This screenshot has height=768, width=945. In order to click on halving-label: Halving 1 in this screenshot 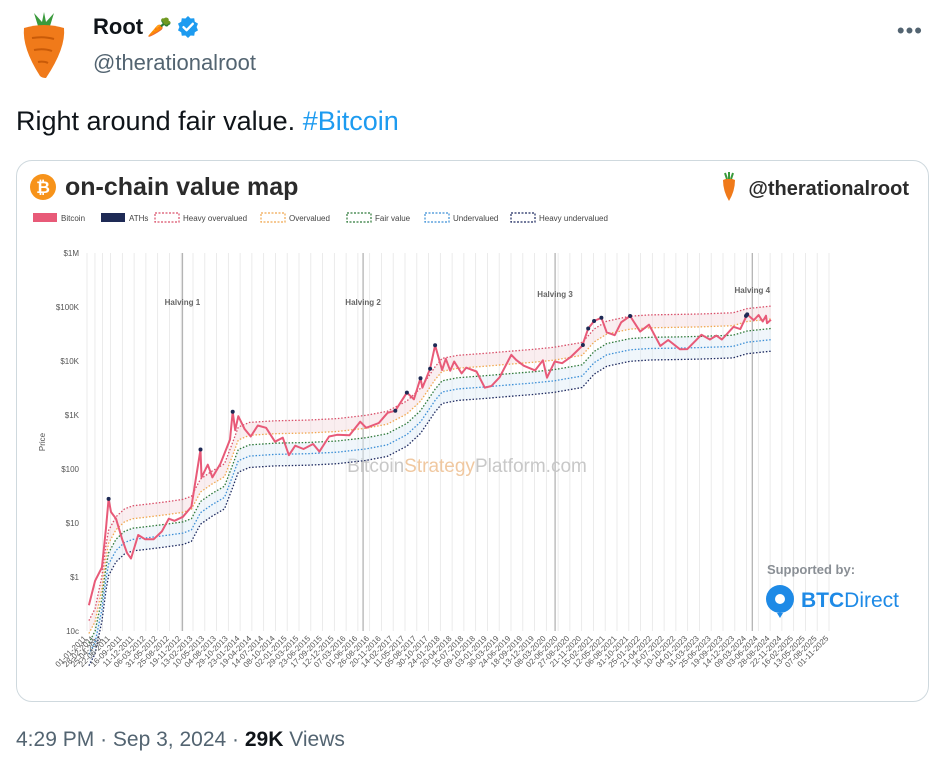, I will do `click(183, 302)`.